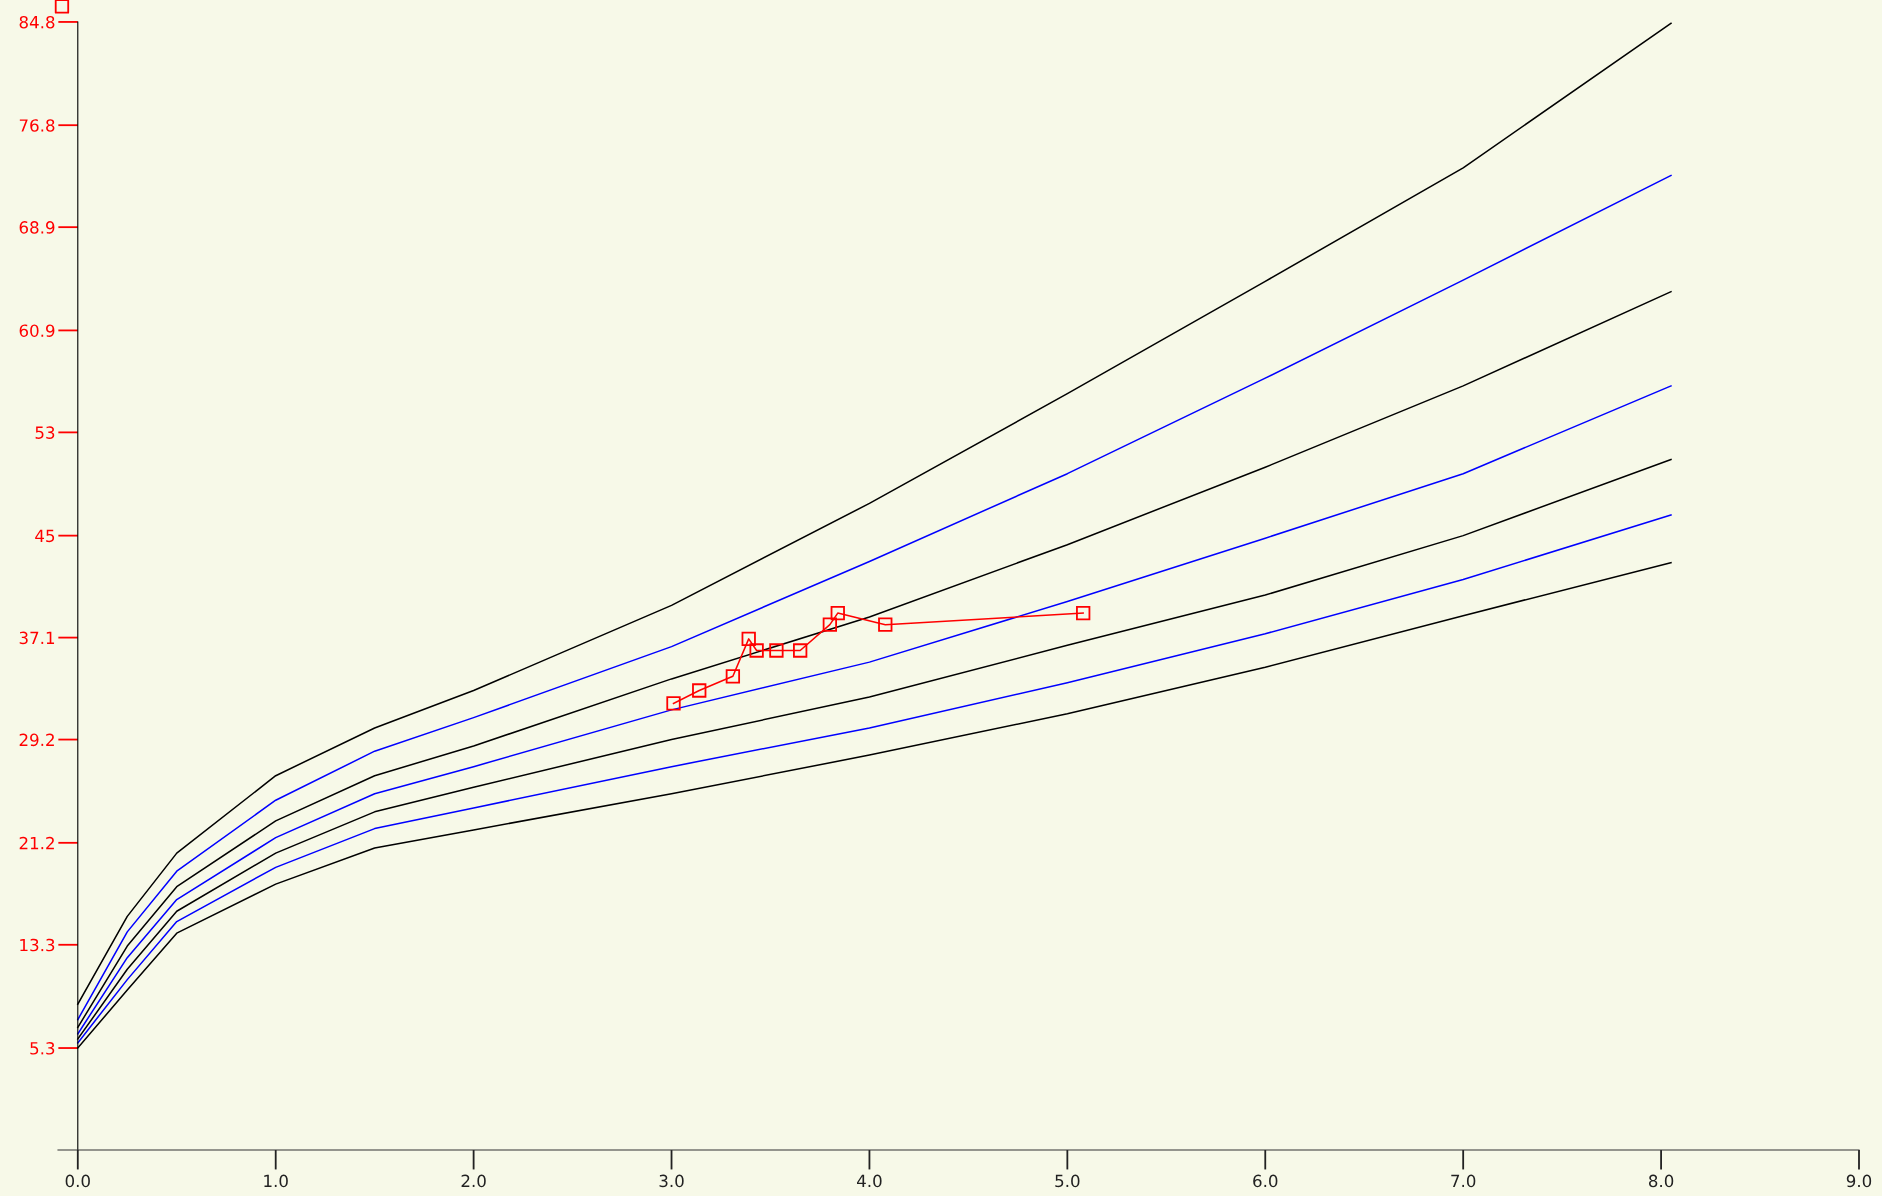 The width and height of the screenshot is (1882, 1196). Describe the element at coordinates (36, 740) in the screenshot. I see `y-tick-label: 29.2` at that location.